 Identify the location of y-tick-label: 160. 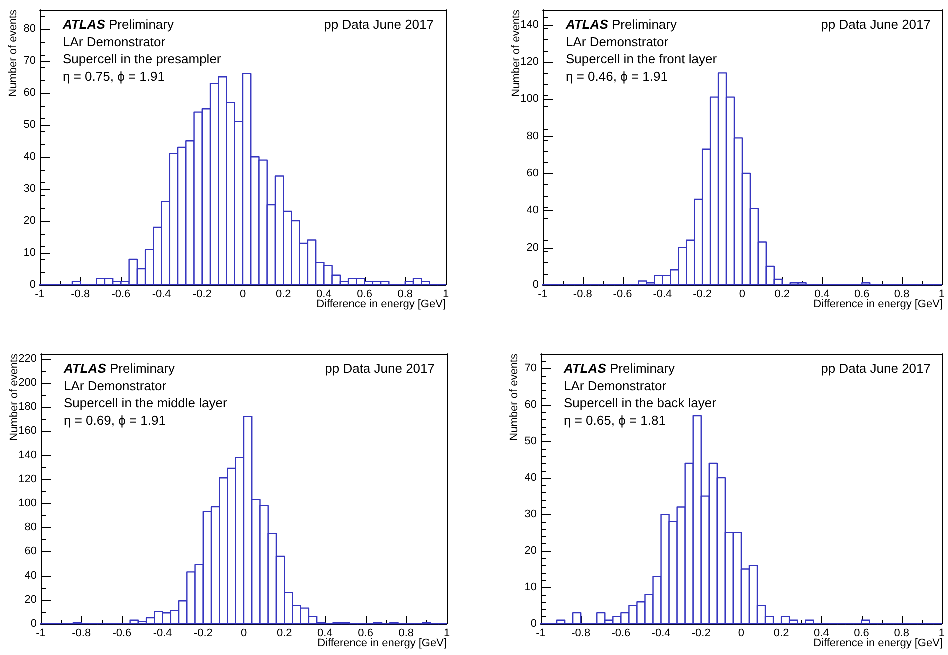
(27, 431).